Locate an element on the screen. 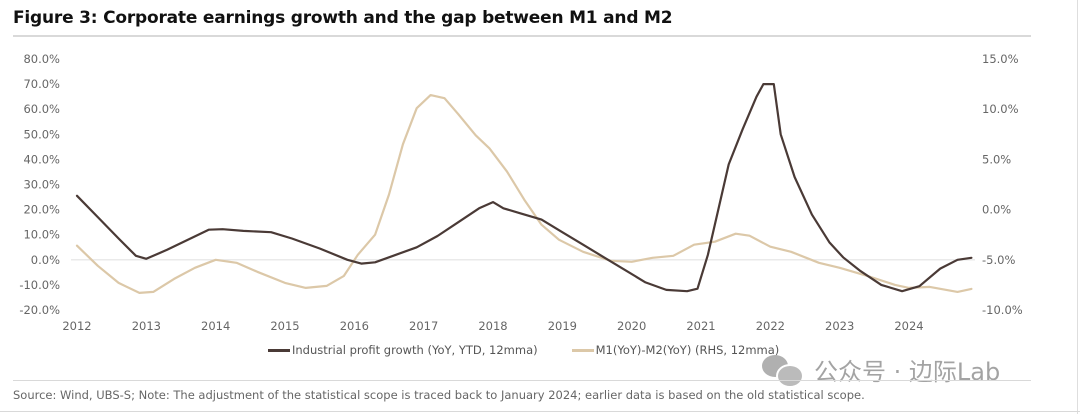 The width and height of the screenshot is (1080, 414). right-border is located at coordinates (1077, 207).